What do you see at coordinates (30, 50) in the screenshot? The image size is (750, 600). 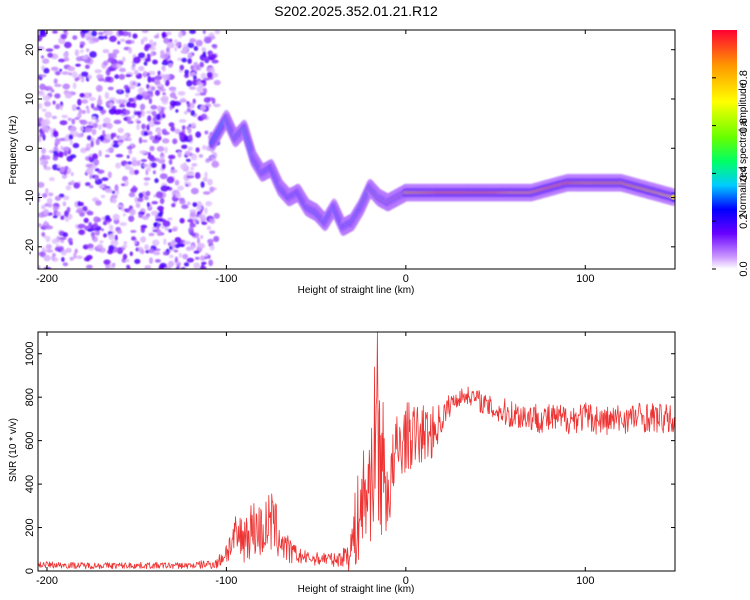 I see `y-tick-label: 20` at bounding box center [30, 50].